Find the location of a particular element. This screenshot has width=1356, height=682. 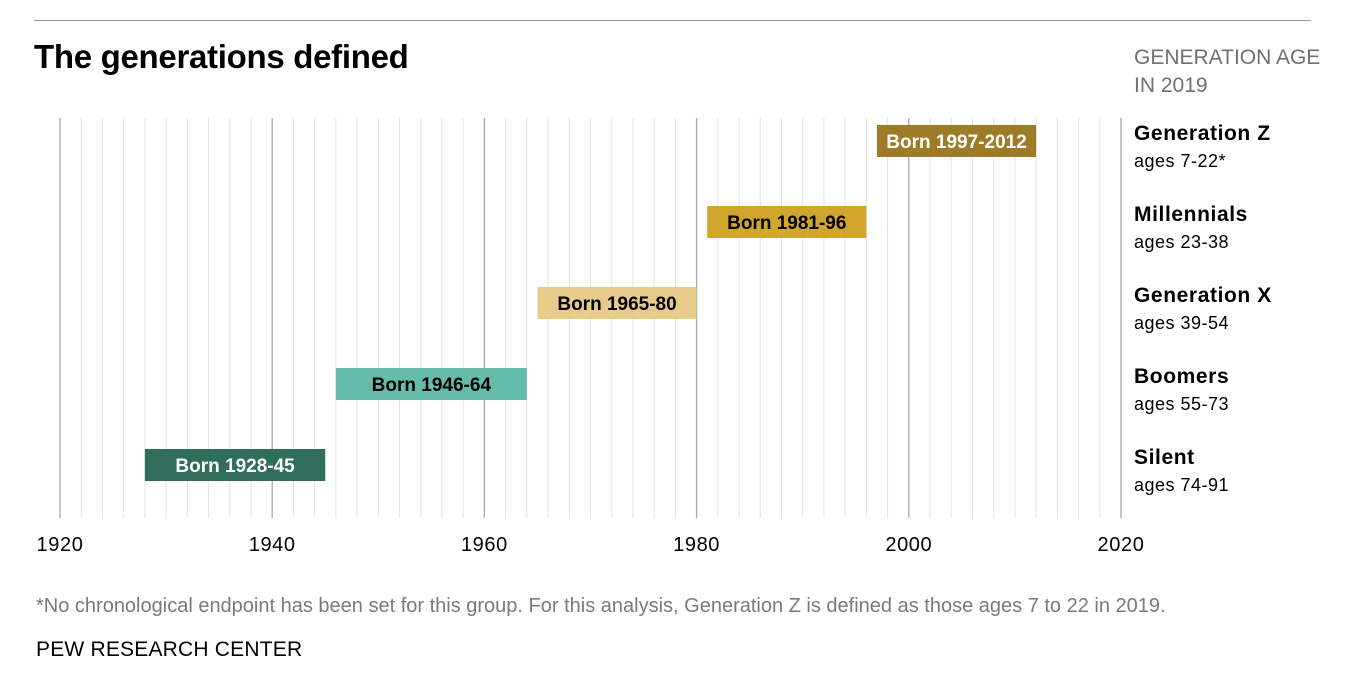

source-credit: PEW RESEARCH CENTER is located at coordinates (169, 649).